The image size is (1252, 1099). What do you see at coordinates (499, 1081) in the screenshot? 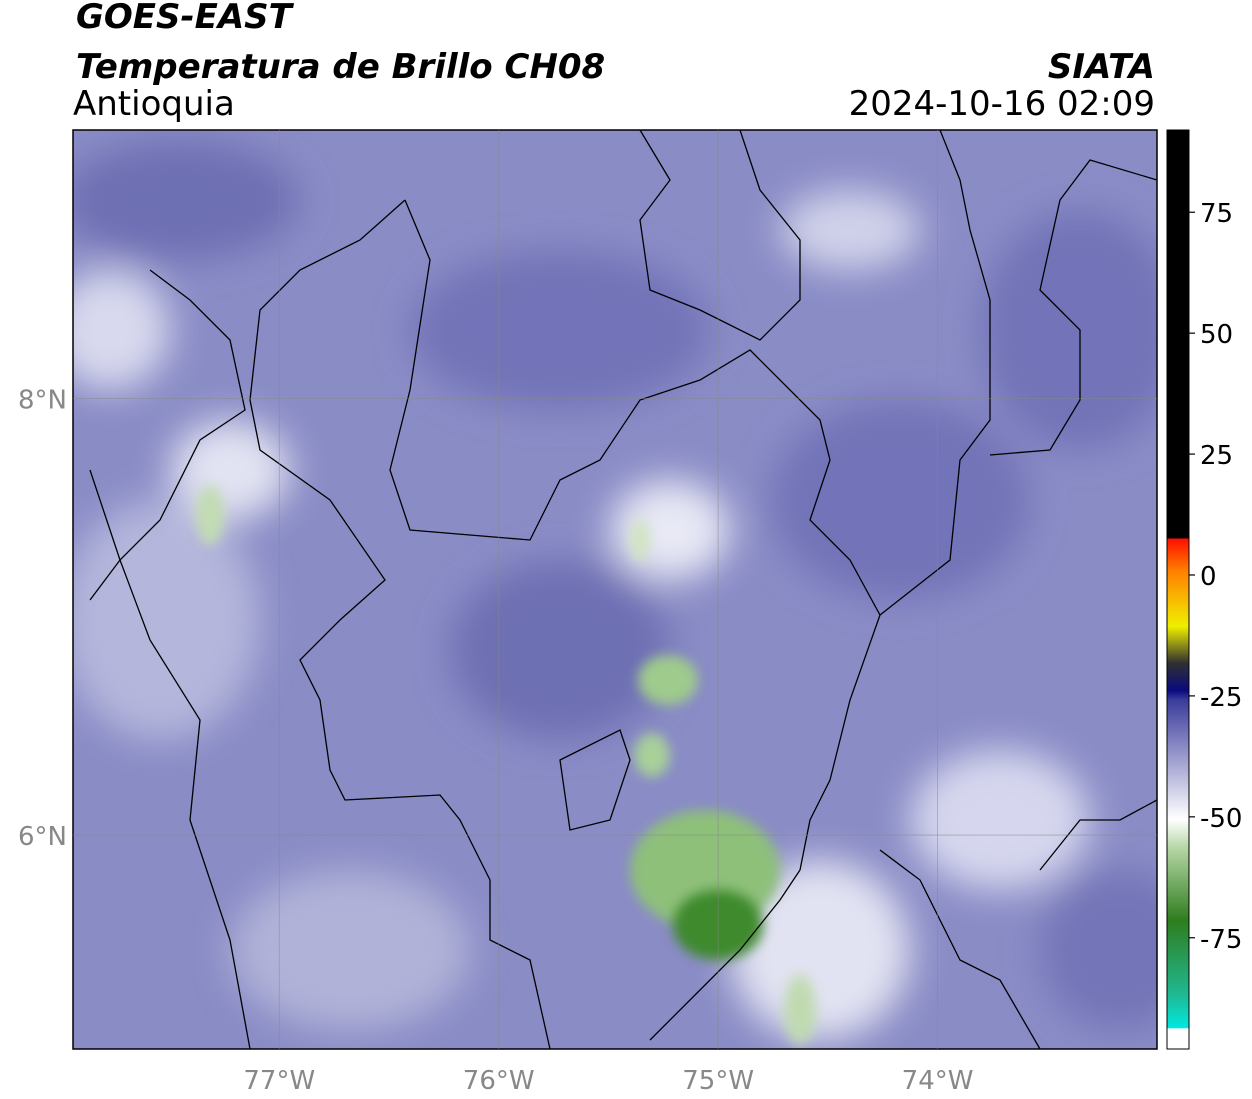
I see `lon-tick-label: 76°W` at bounding box center [499, 1081].